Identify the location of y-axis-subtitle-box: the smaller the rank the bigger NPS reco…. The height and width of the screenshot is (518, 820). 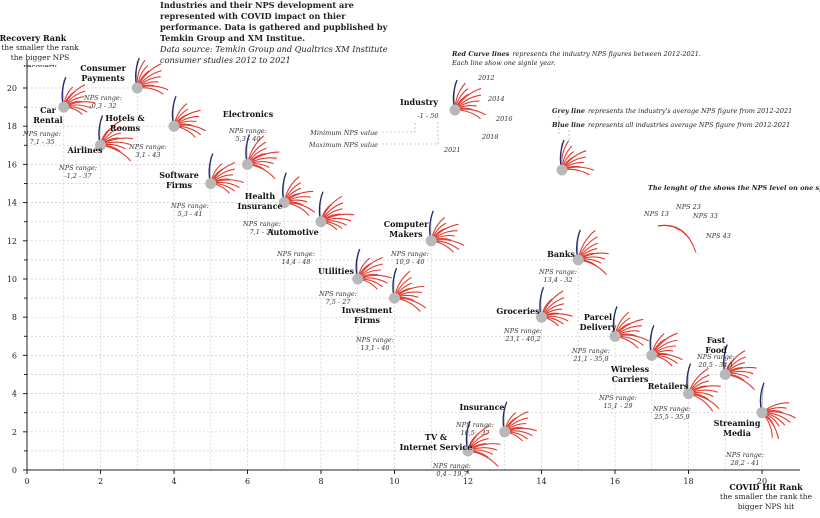
(40, 55).